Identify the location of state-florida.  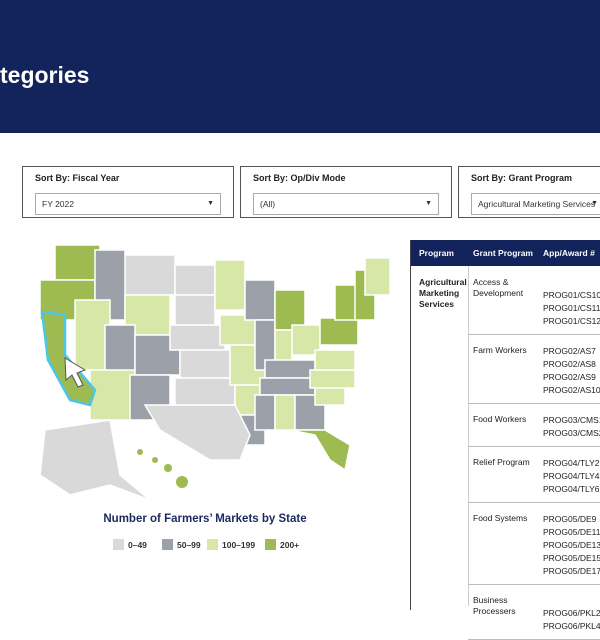
(320, 450).